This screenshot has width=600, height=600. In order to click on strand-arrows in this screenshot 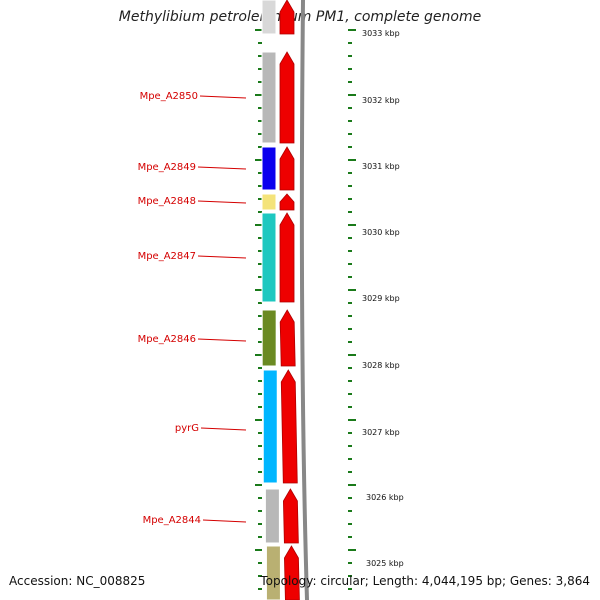, I will do `click(289, 300)`.